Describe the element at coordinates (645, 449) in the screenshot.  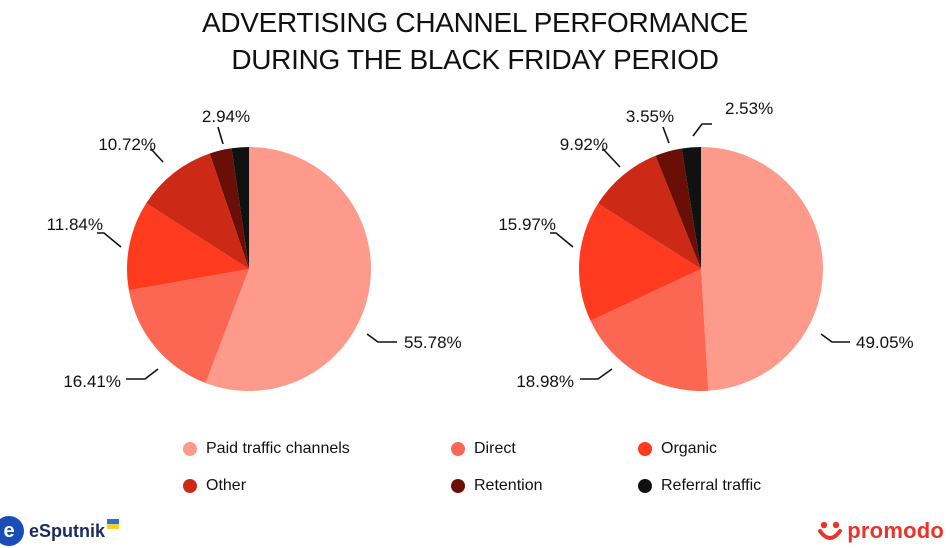
I see `legend-swatch-organic` at that location.